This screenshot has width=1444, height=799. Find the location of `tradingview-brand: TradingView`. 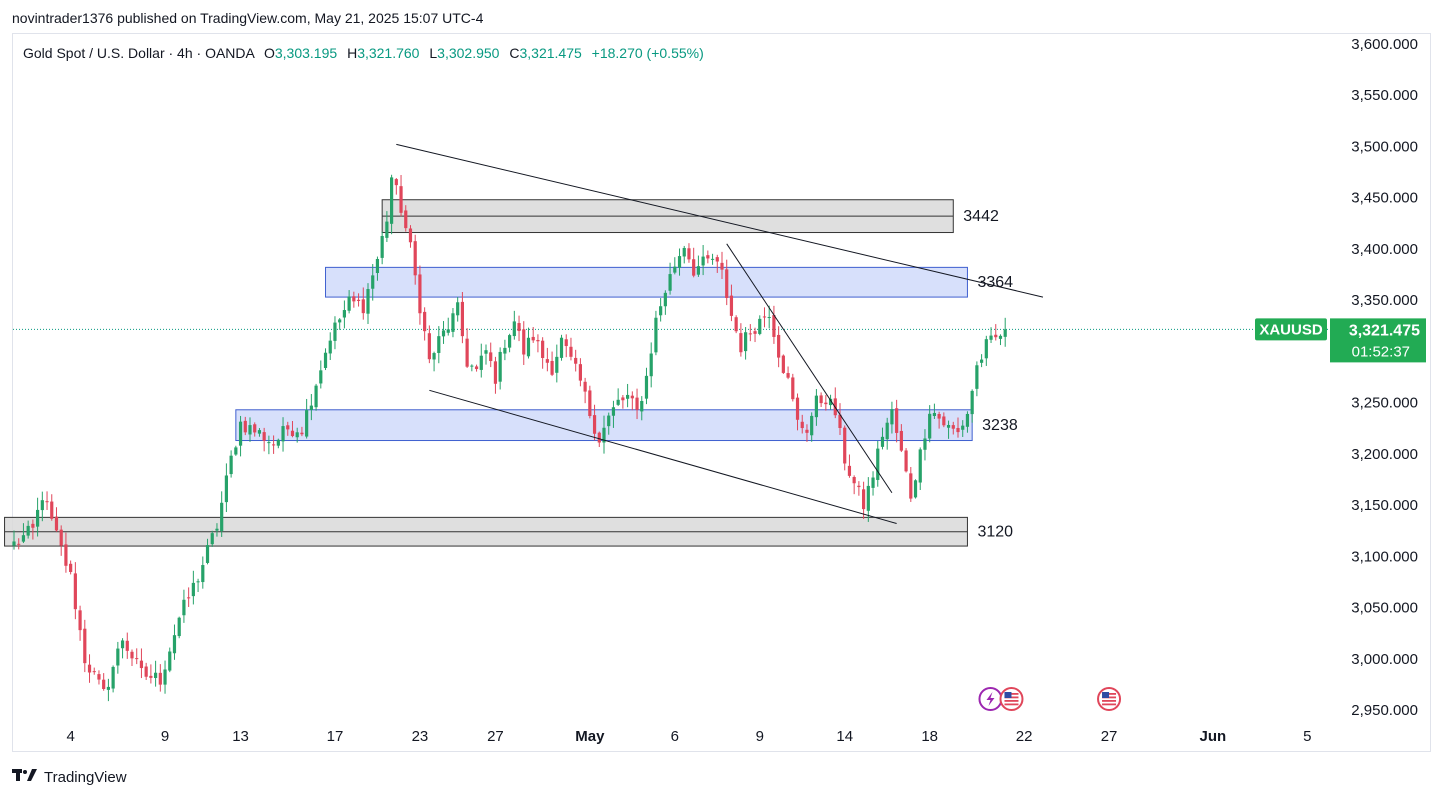

tradingview-brand: TradingView is located at coordinates (69, 777).